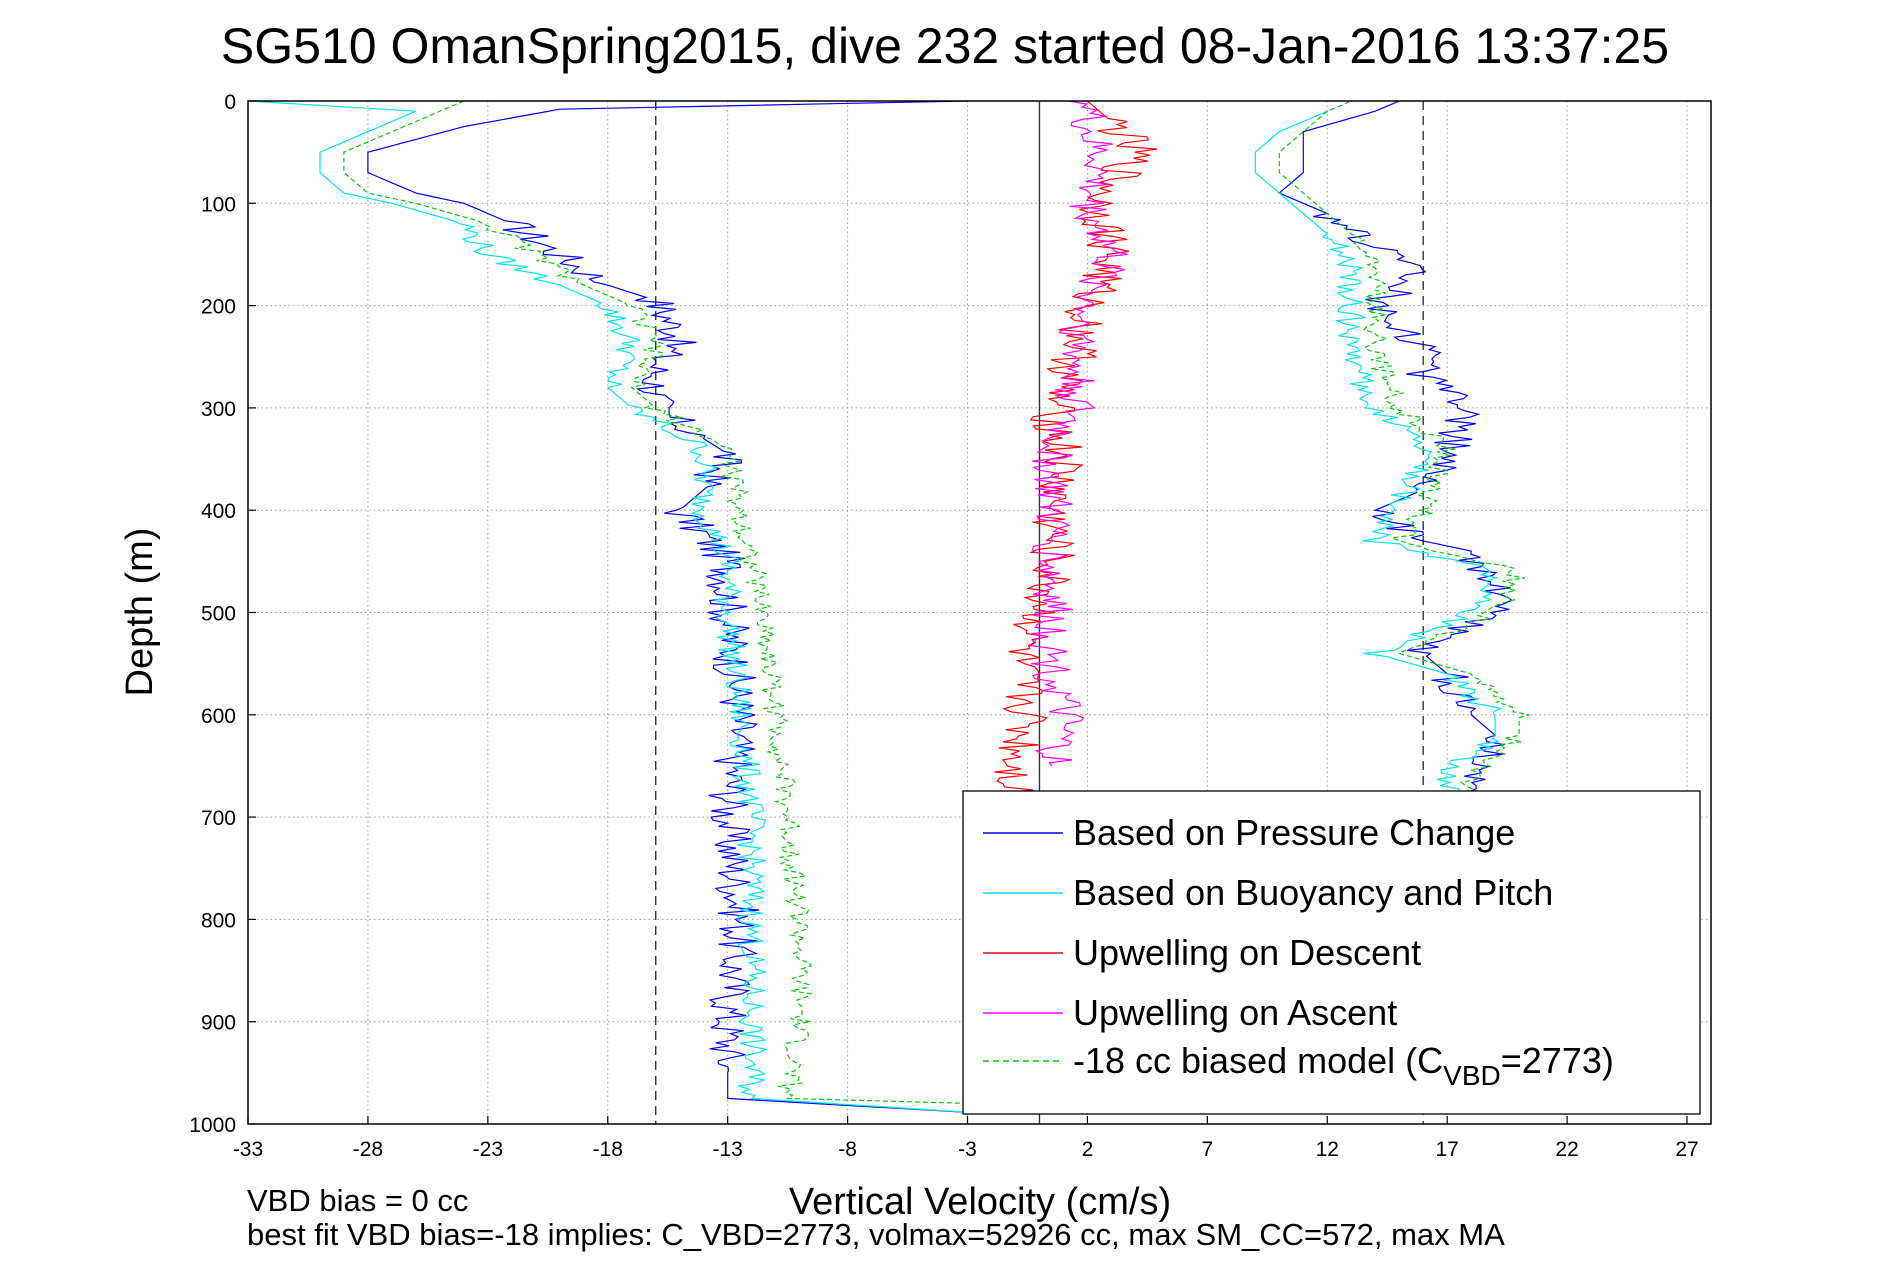  I want to click on x-tick-label: -3, so click(967, 1149).